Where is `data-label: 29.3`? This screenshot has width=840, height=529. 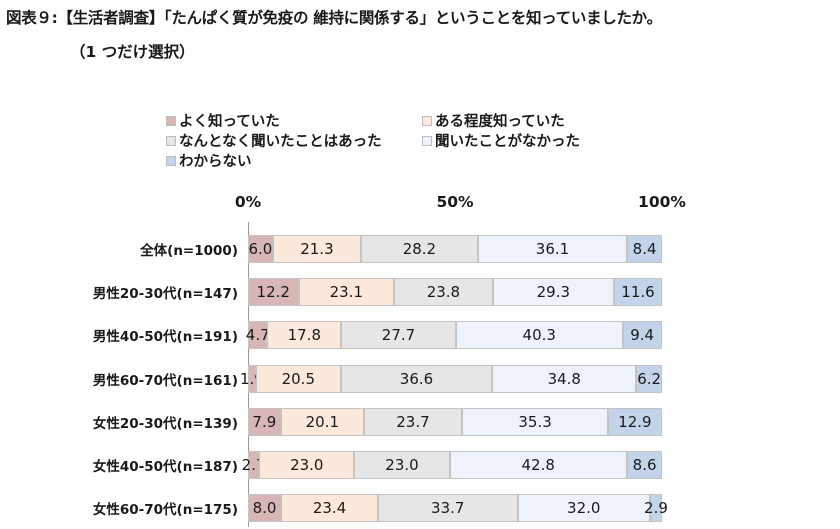
data-label: 29.3 is located at coordinates (553, 292).